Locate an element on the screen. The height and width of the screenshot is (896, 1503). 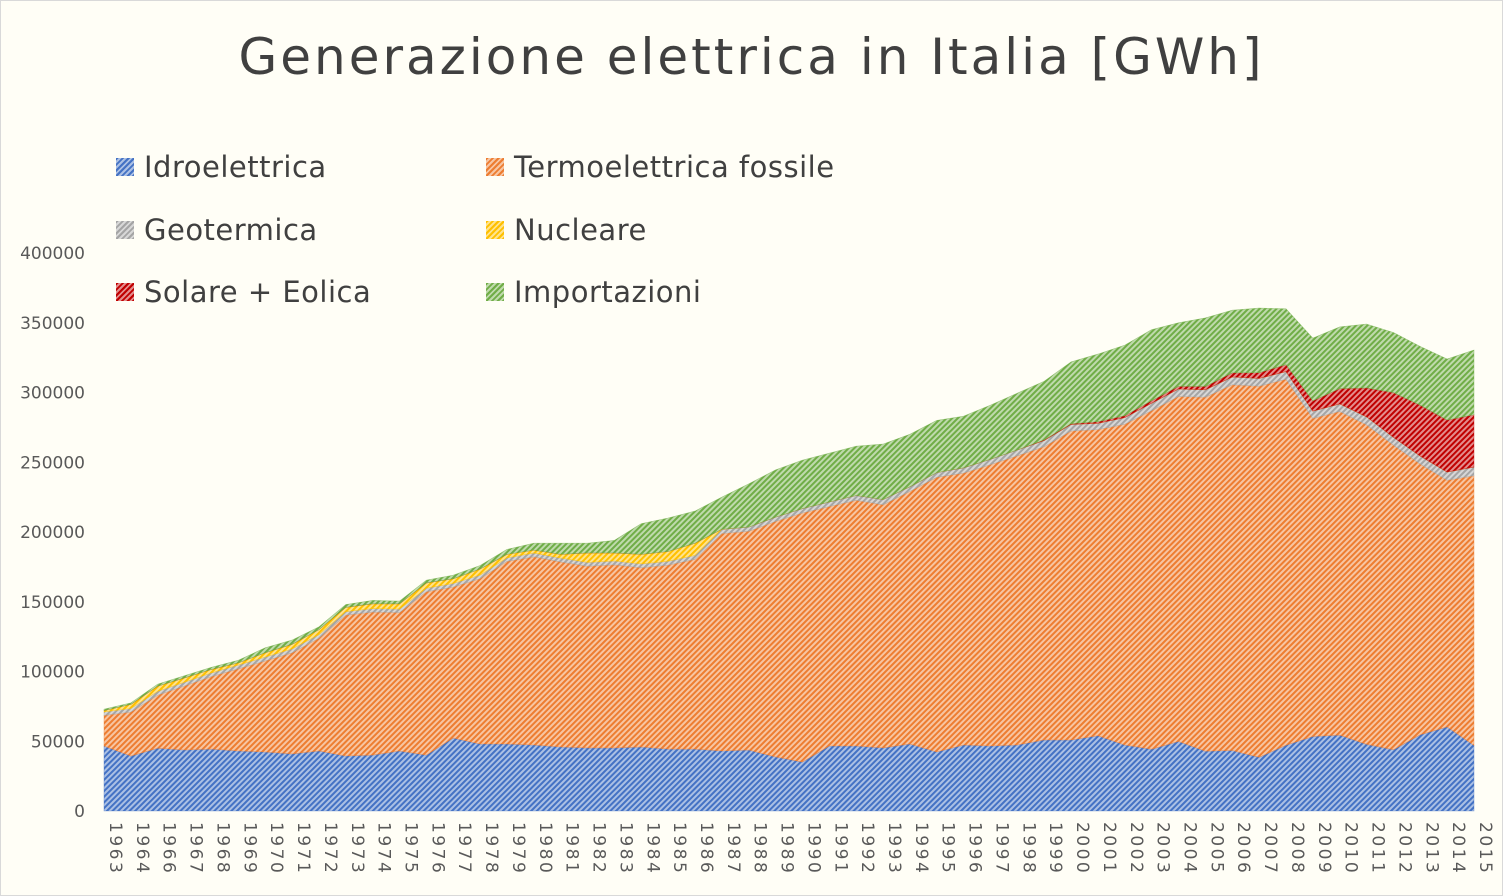
x-tick-label: 2012 is located at coordinates (1404, 848).